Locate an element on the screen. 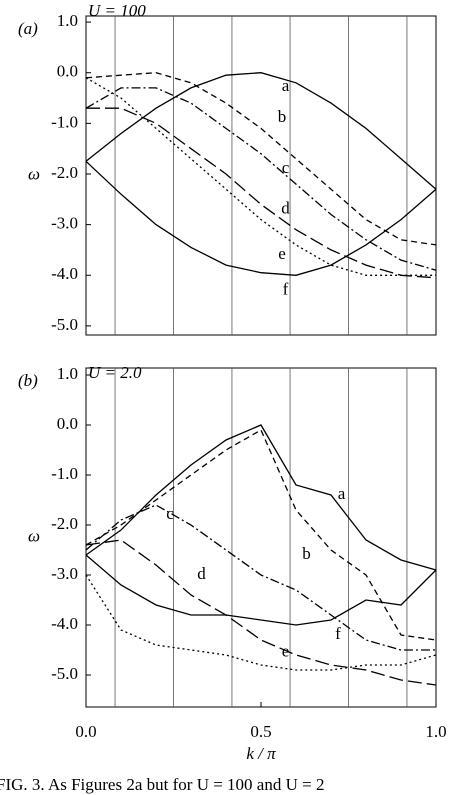 The height and width of the screenshot is (795, 474). panel-label: (a) is located at coordinates (28, 28).